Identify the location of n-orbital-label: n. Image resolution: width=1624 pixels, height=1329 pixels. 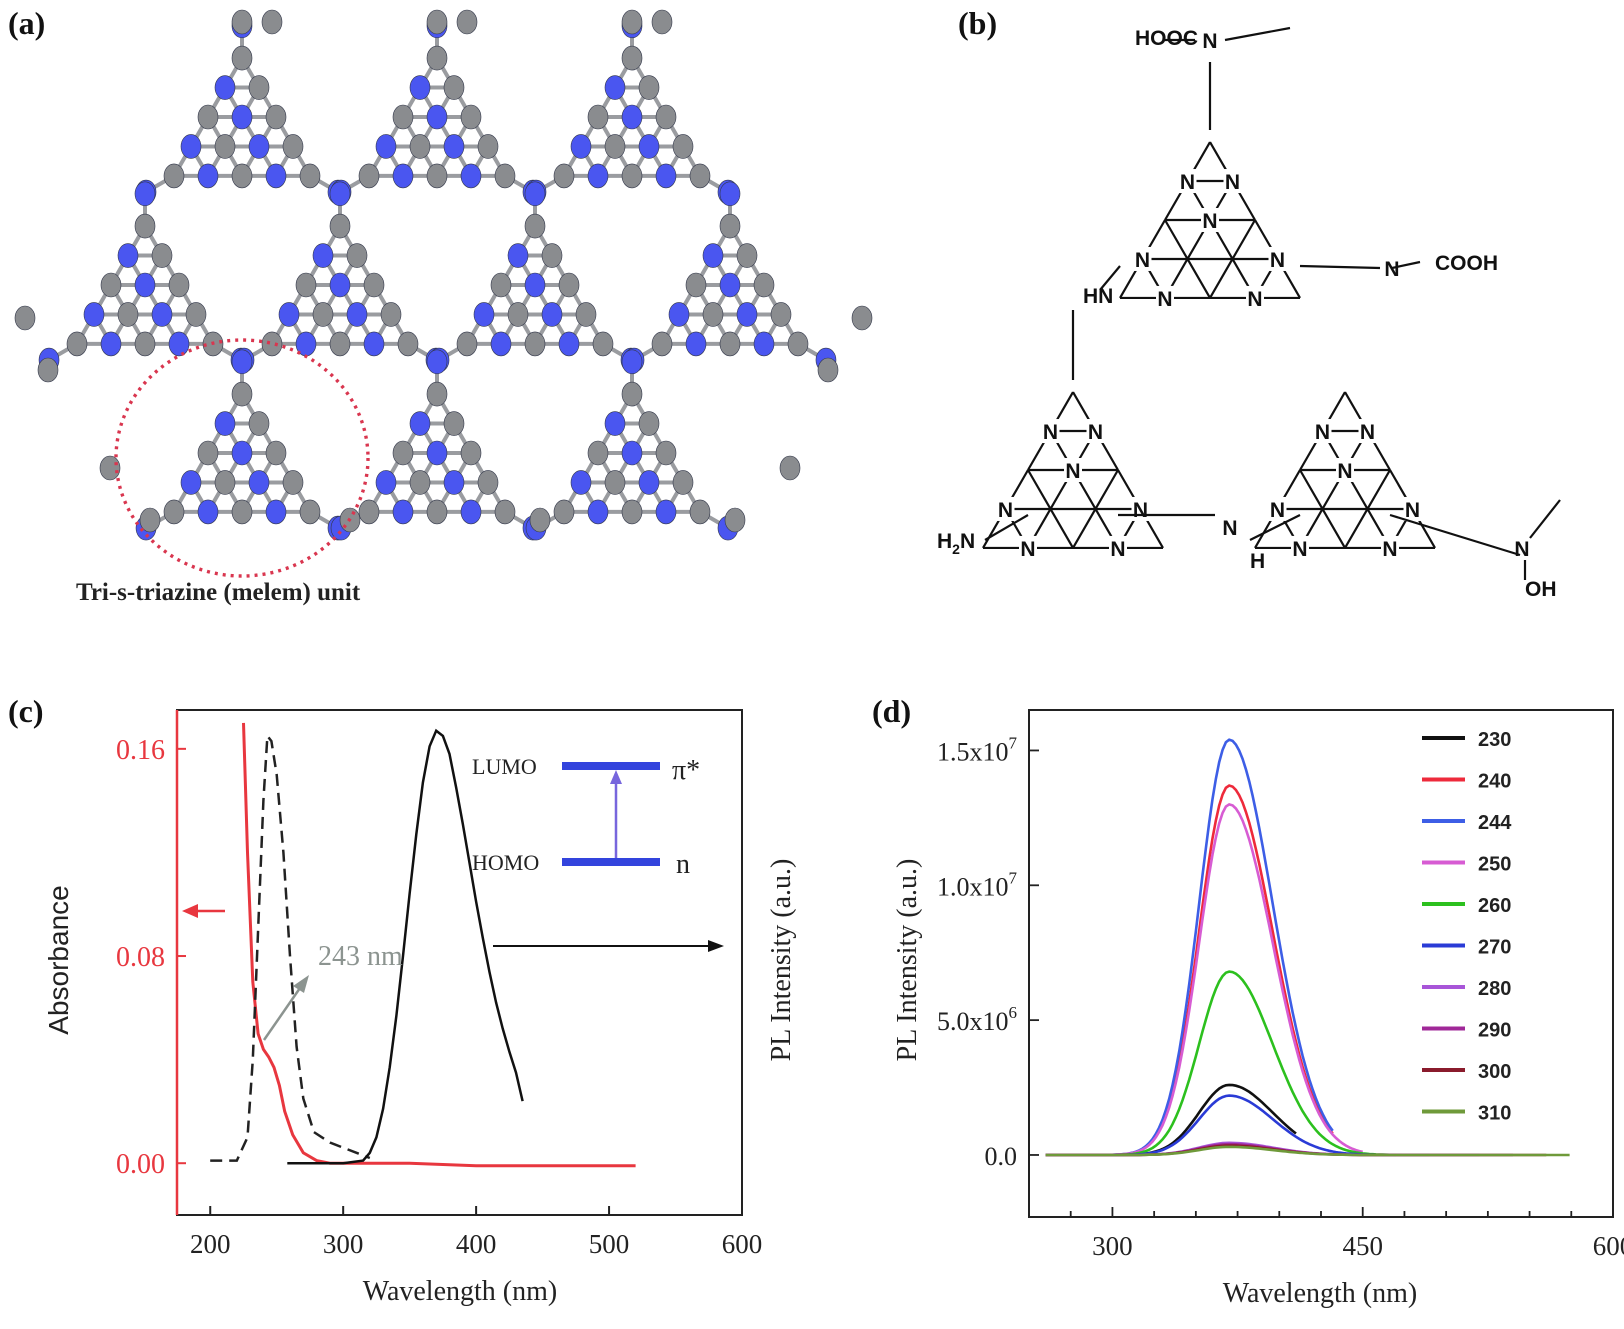
(683, 864).